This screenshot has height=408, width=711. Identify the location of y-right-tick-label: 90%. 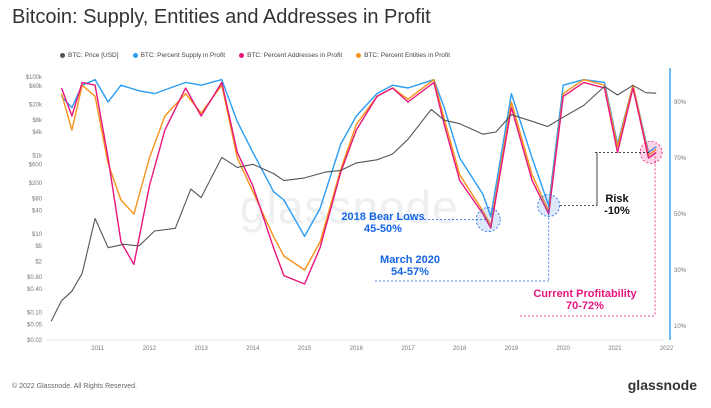
(680, 103).